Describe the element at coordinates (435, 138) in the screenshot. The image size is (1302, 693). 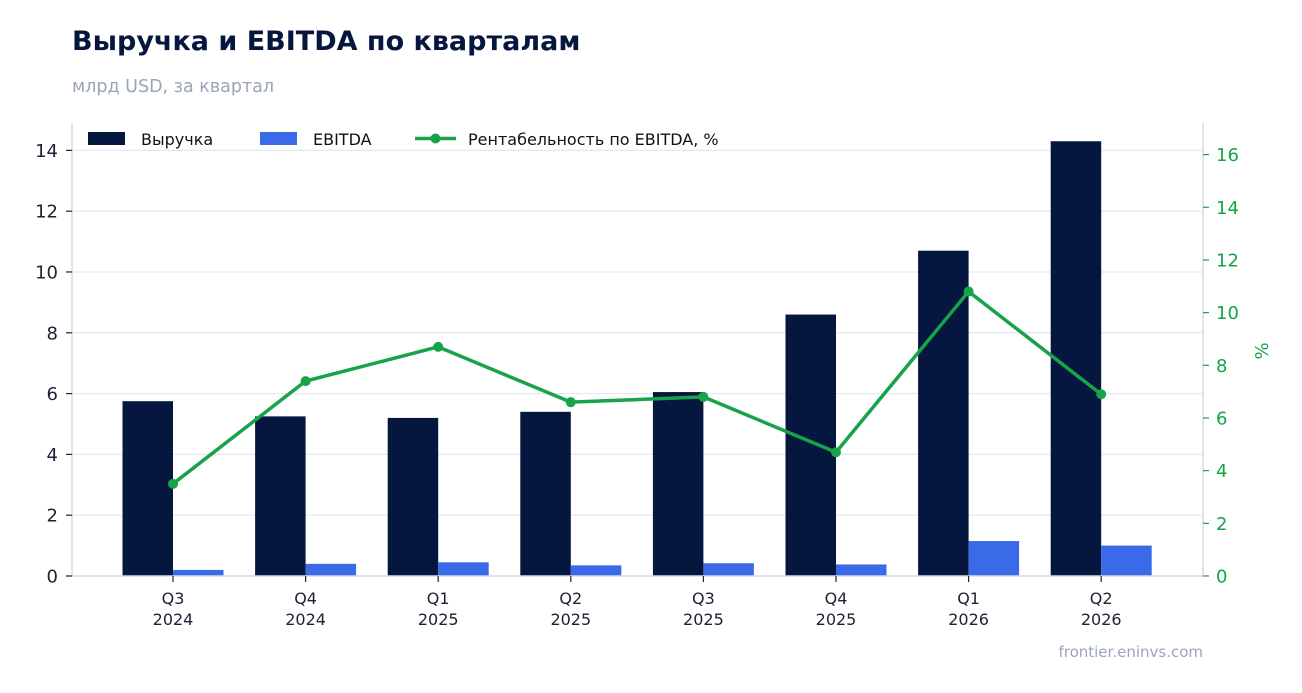
I see `legend-swatch-margin-point` at that location.